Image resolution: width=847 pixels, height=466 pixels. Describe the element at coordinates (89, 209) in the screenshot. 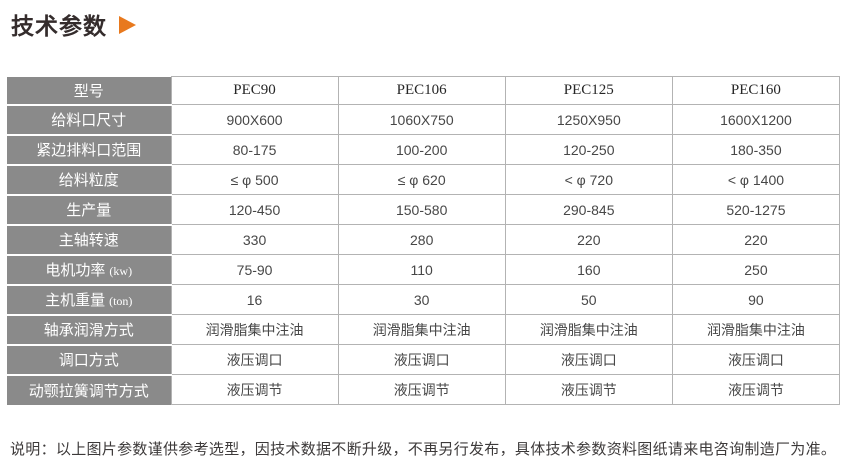

I see `row-label: 生产量` at that location.